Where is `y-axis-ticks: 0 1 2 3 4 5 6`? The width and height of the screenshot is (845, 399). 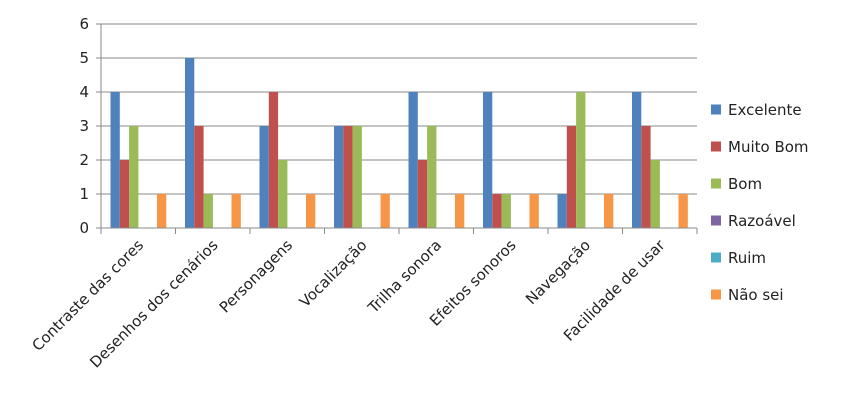 y-axis-ticks: 0 1 2 3 4 5 6 is located at coordinates (90, 126).